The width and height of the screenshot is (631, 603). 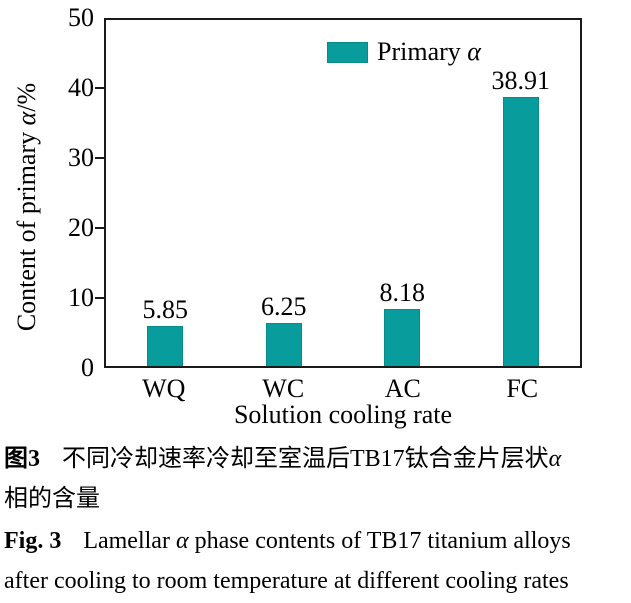 What do you see at coordinates (402, 388) in the screenshot?
I see `x-tick-label-ac: AC` at bounding box center [402, 388].